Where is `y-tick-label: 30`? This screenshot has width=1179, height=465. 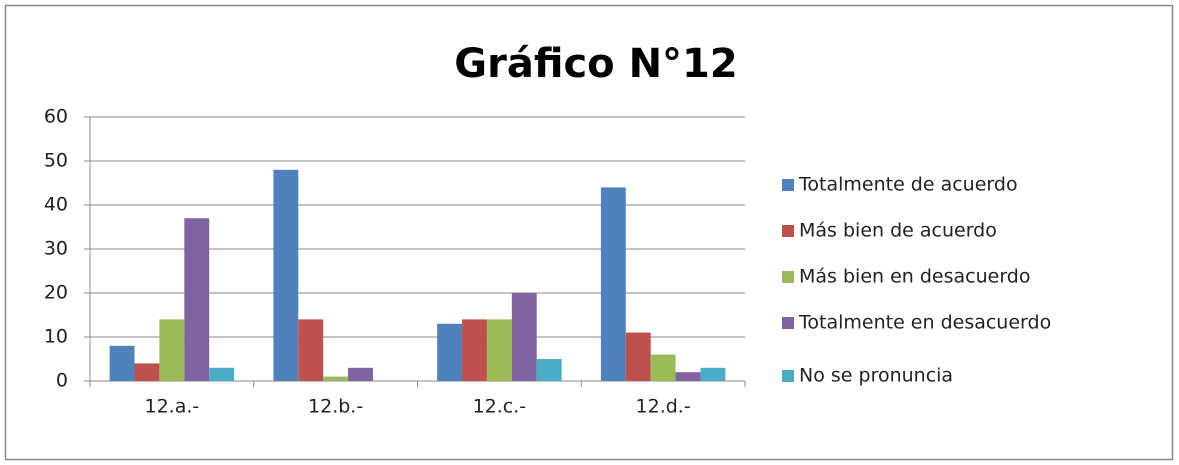 y-tick-label: 30 is located at coordinates (56, 249).